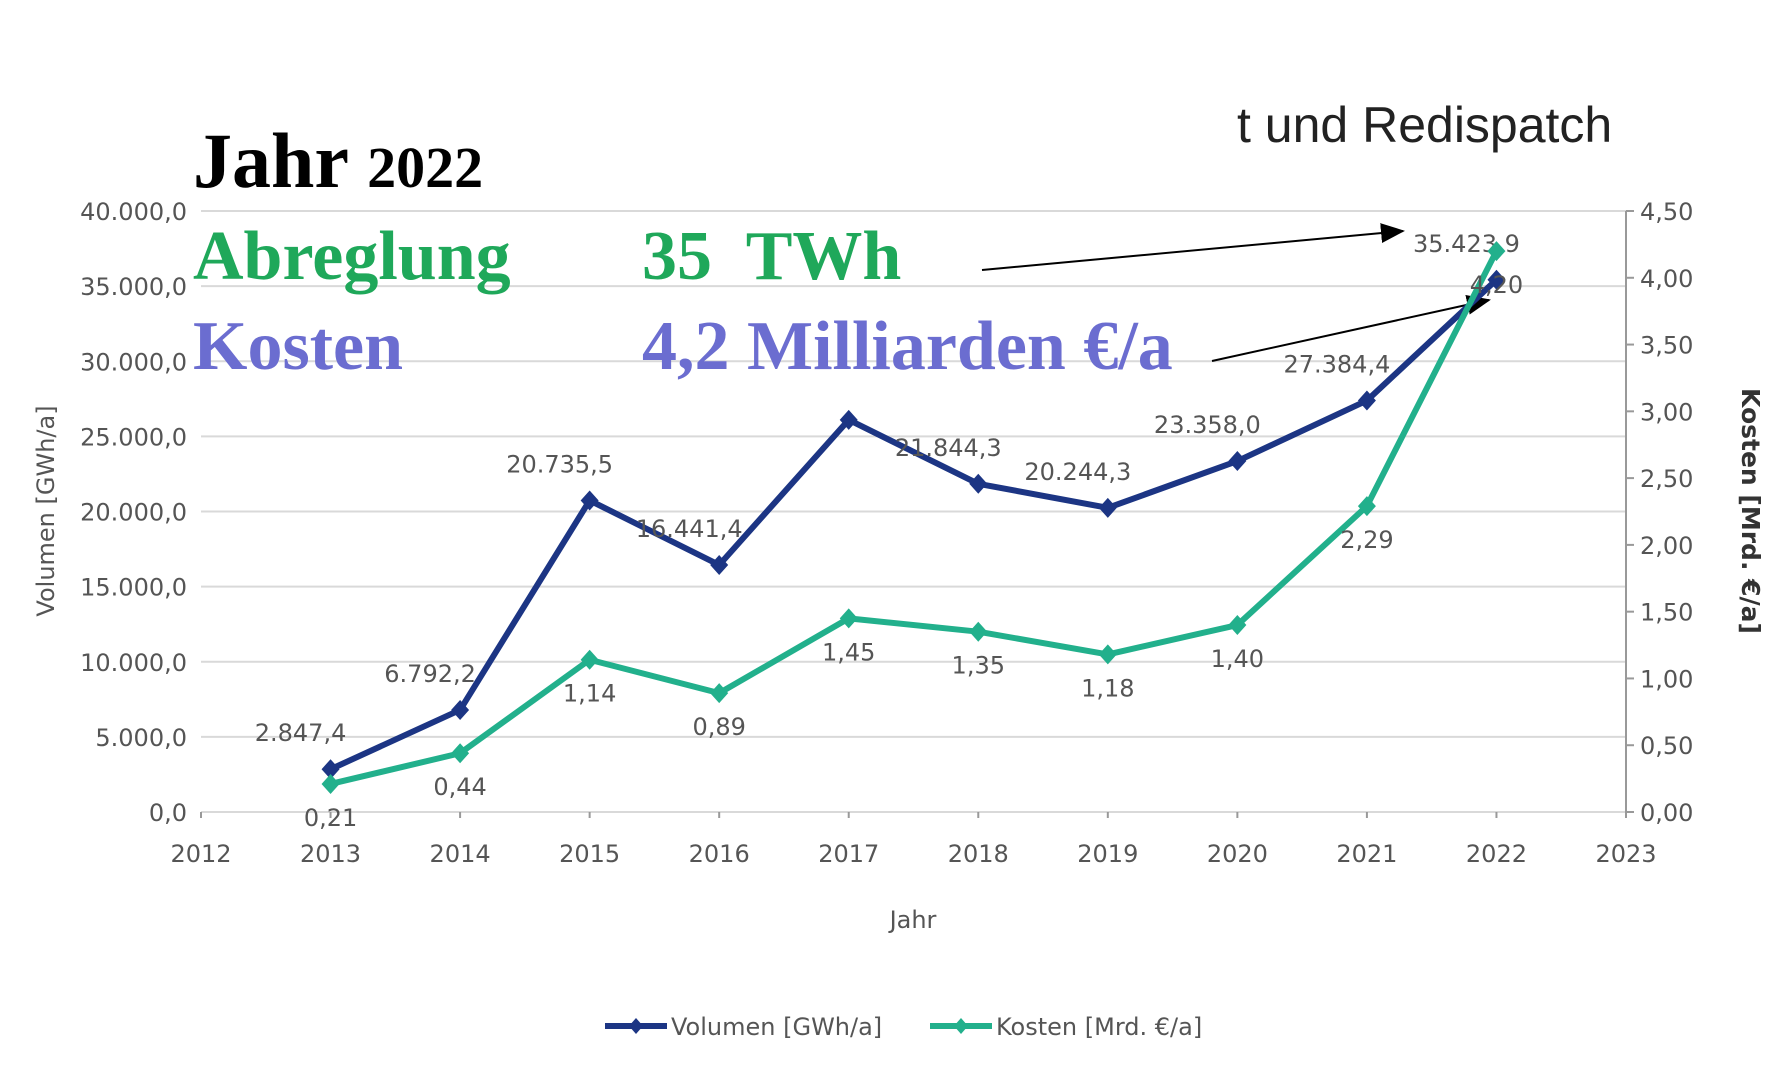 Image resolution: width=1779 pixels, height=1083 pixels. What do you see at coordinates (133, 287) in the screenshot?
I see `y-tick-label: 35.000,0` at bounding box center [133, 287].